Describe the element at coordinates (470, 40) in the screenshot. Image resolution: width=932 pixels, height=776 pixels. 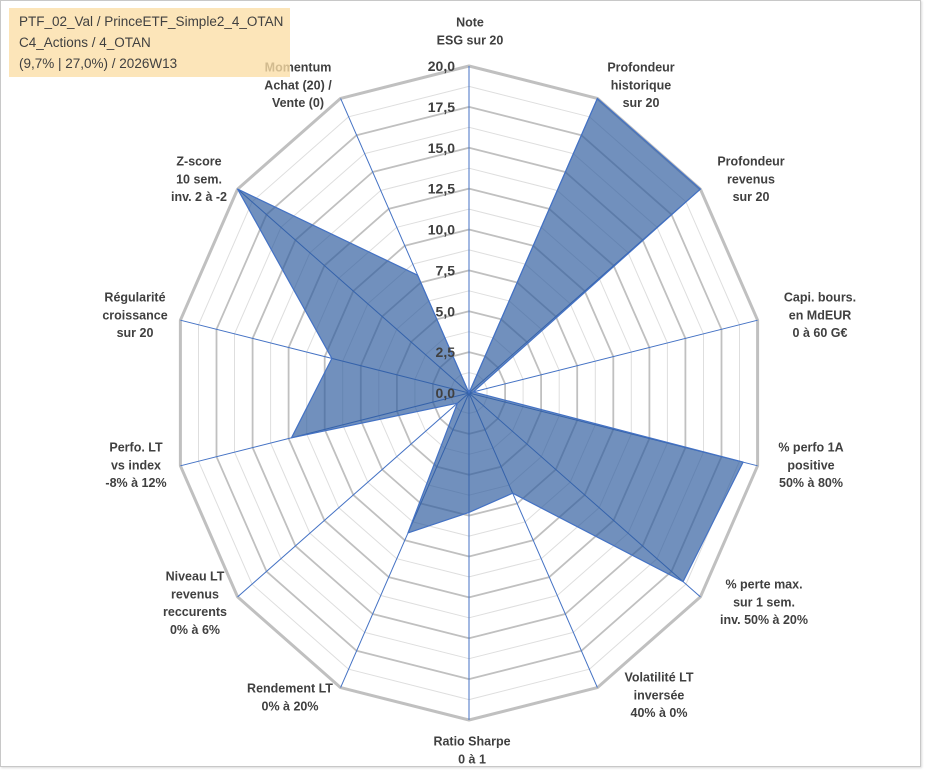
I see `category-label-line: ESG sur 20` at that location.